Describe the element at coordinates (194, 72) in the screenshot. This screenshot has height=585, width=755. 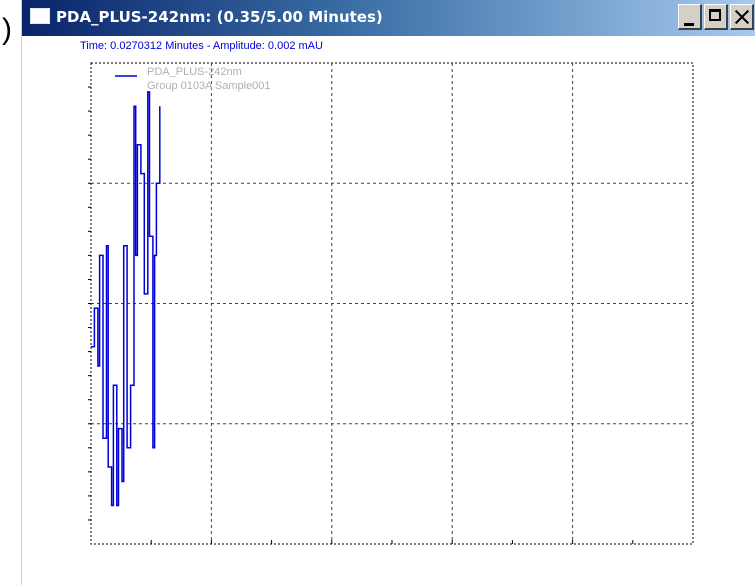
I see `legend-series-name: PDA_PLUS-242nm` at that location.